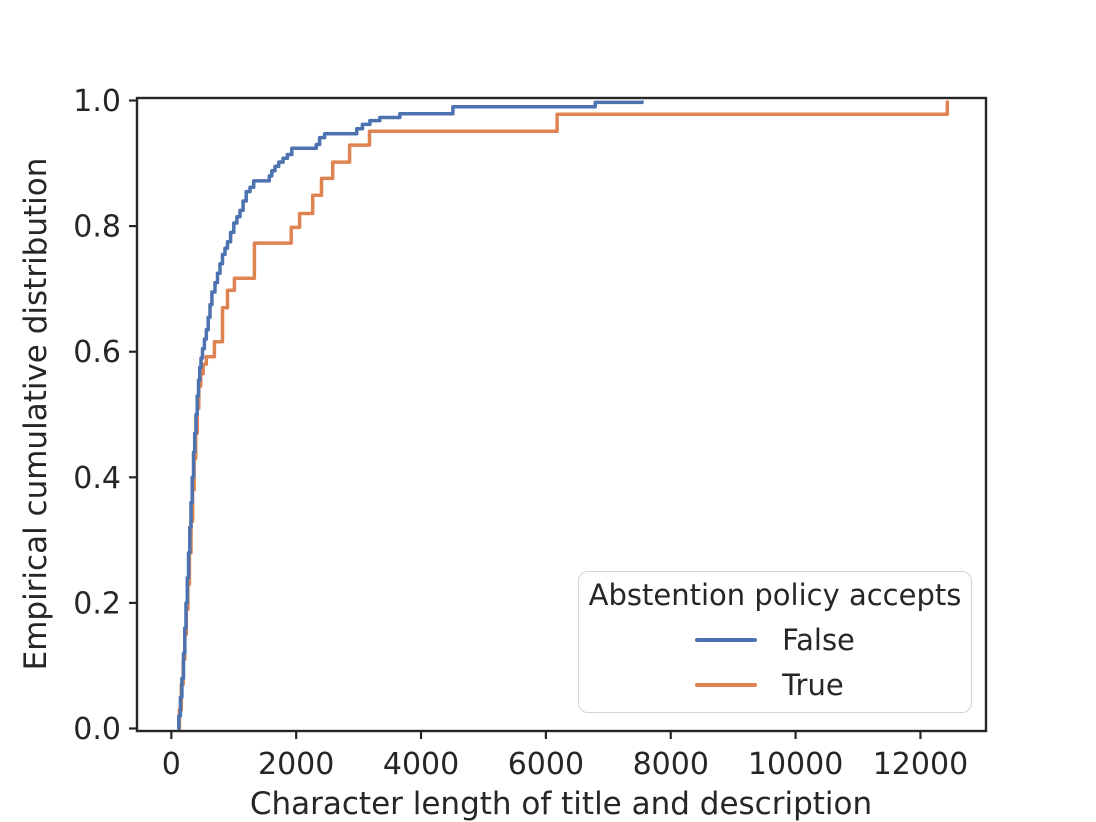 Image resolution: width=1096 pixels, height=822 pixels. I want to click on x-tick-label: 12000, so click(920, 764).